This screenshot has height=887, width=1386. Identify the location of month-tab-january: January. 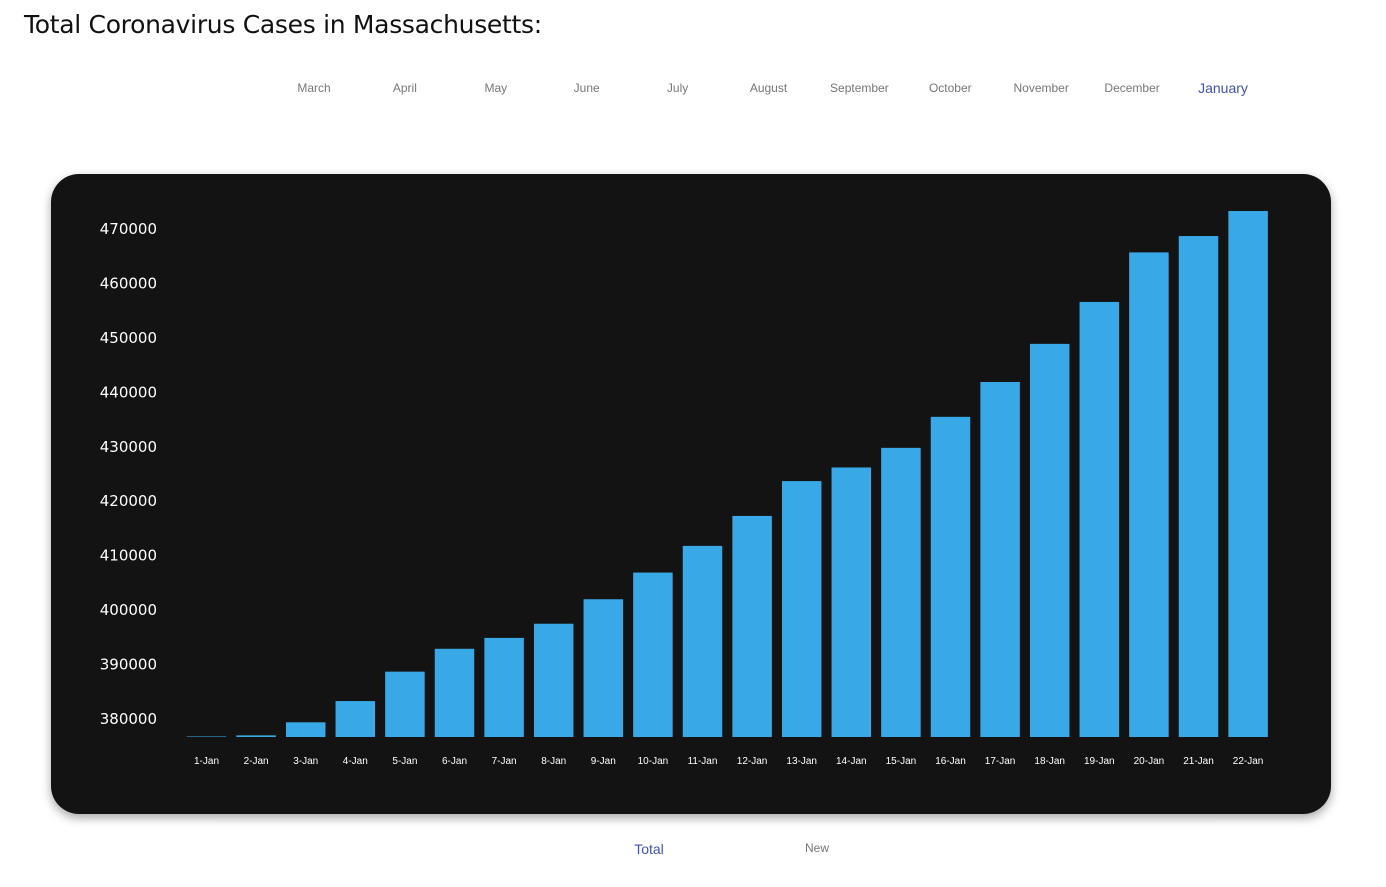
(1223, 88).